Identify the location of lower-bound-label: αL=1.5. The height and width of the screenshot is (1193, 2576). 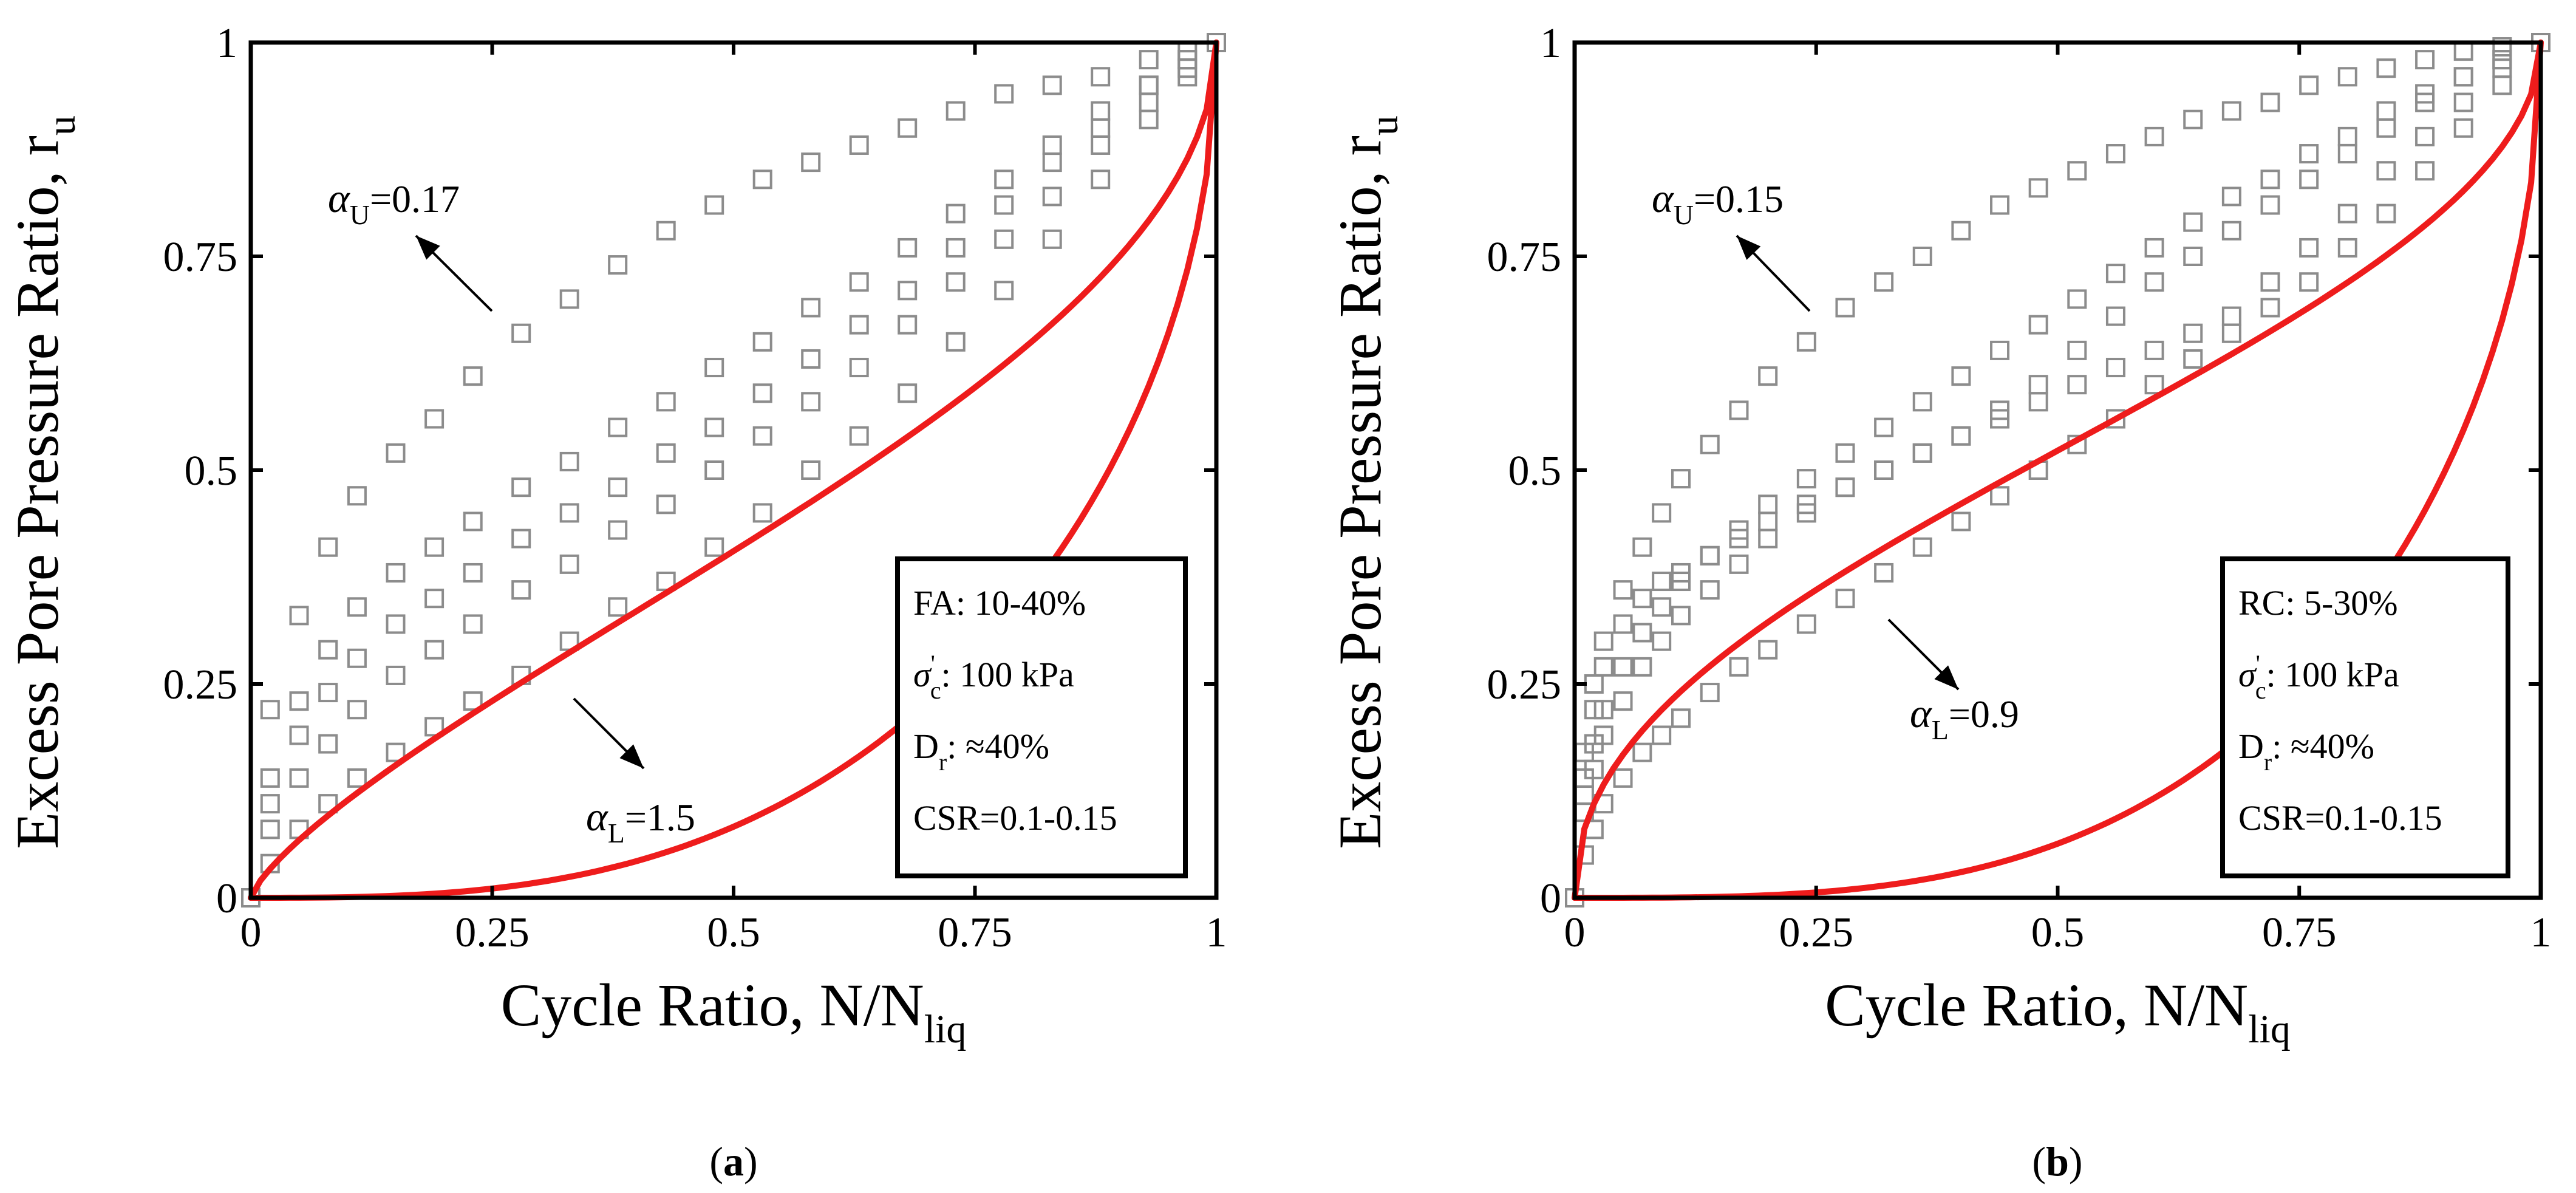
(640, 821).